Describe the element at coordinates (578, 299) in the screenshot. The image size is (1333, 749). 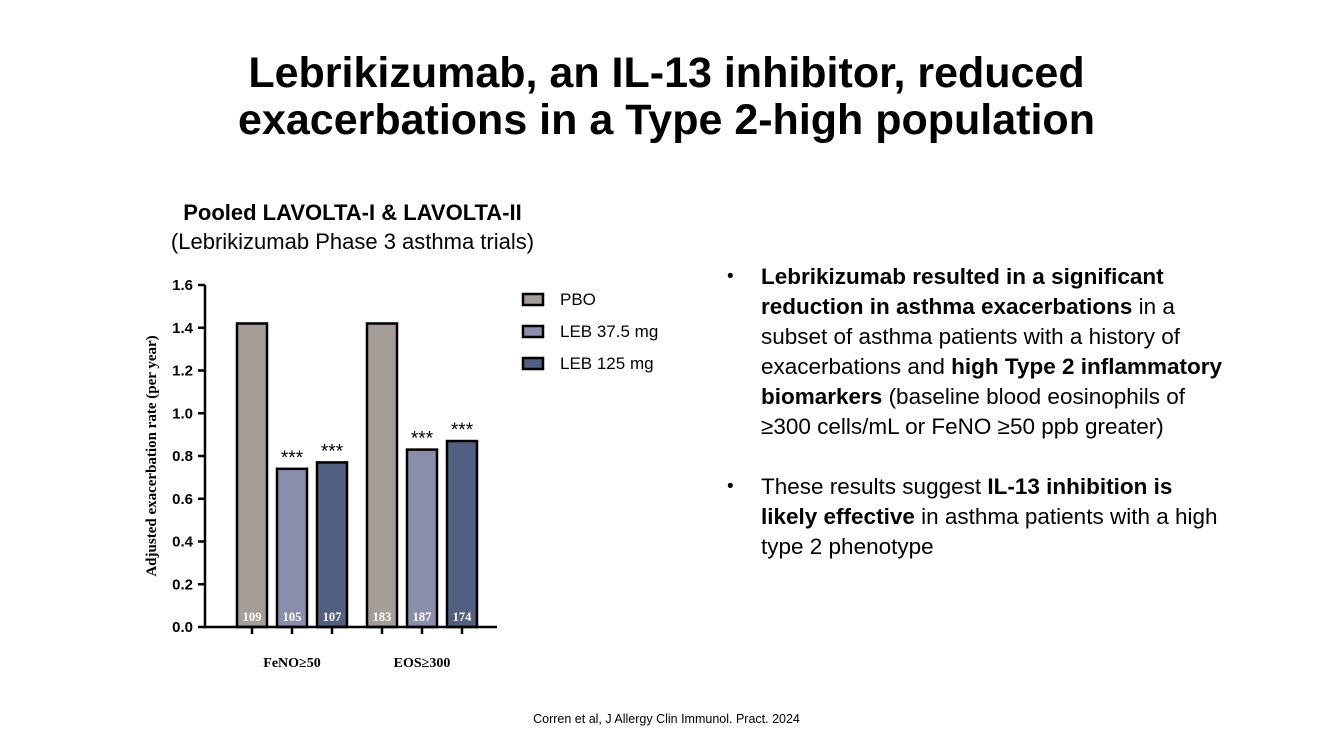
I see `legend-label: PBO` at that location.